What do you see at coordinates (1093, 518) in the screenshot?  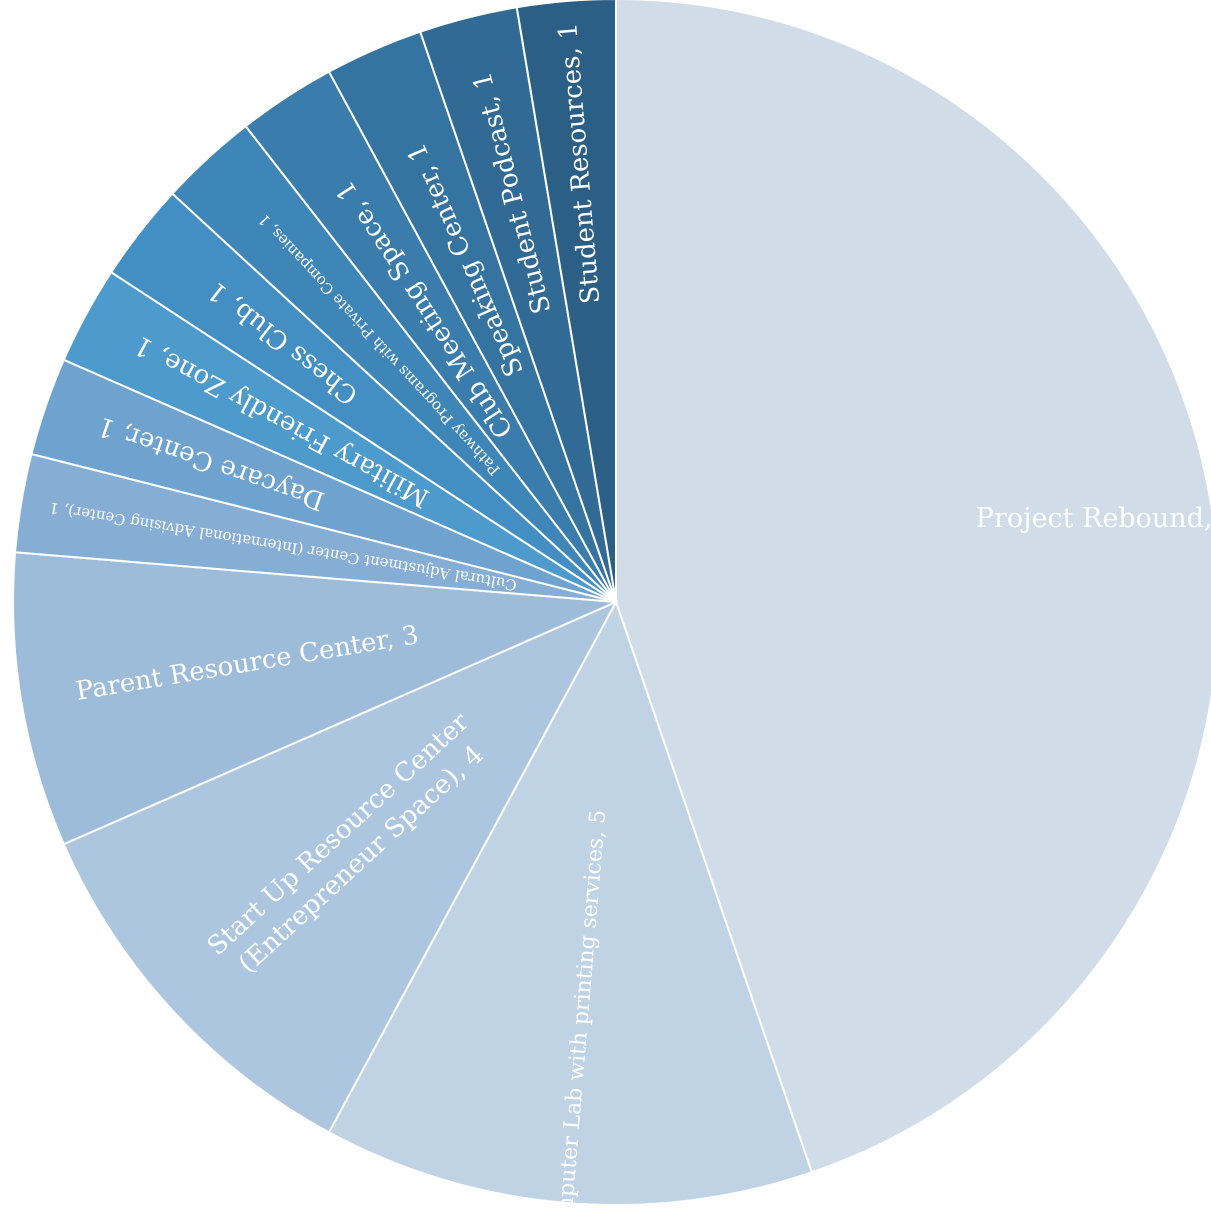 I see `slice-label: Project Rebound, 17` at bounding box center [1093, 518].